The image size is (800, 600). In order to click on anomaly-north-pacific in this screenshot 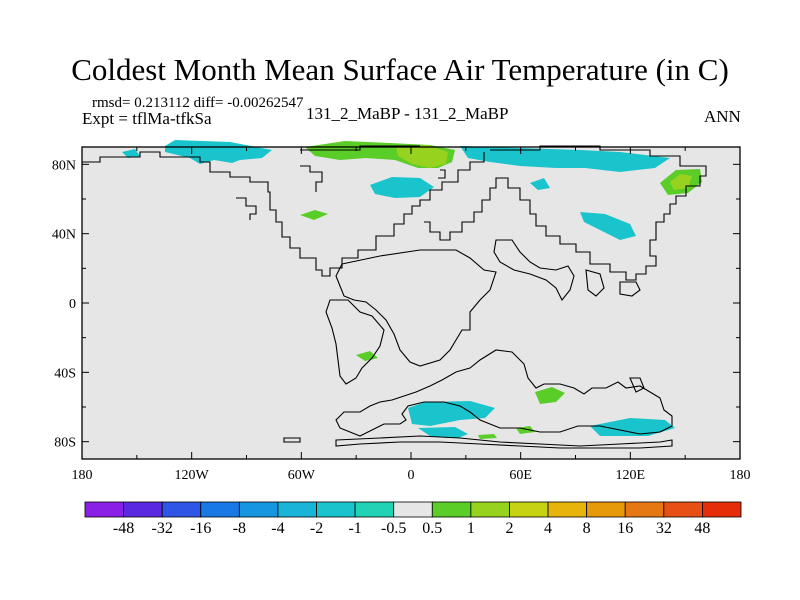, I will do `click(608, 226)`.